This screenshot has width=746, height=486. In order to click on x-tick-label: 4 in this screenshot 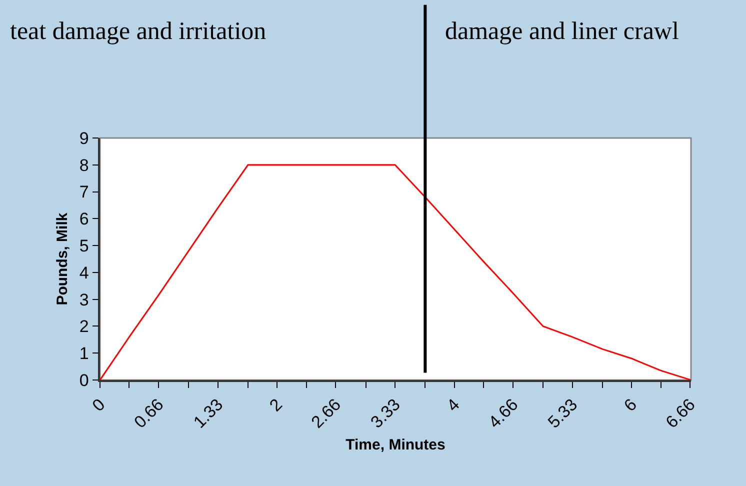, I will do `click(453, 405)`.